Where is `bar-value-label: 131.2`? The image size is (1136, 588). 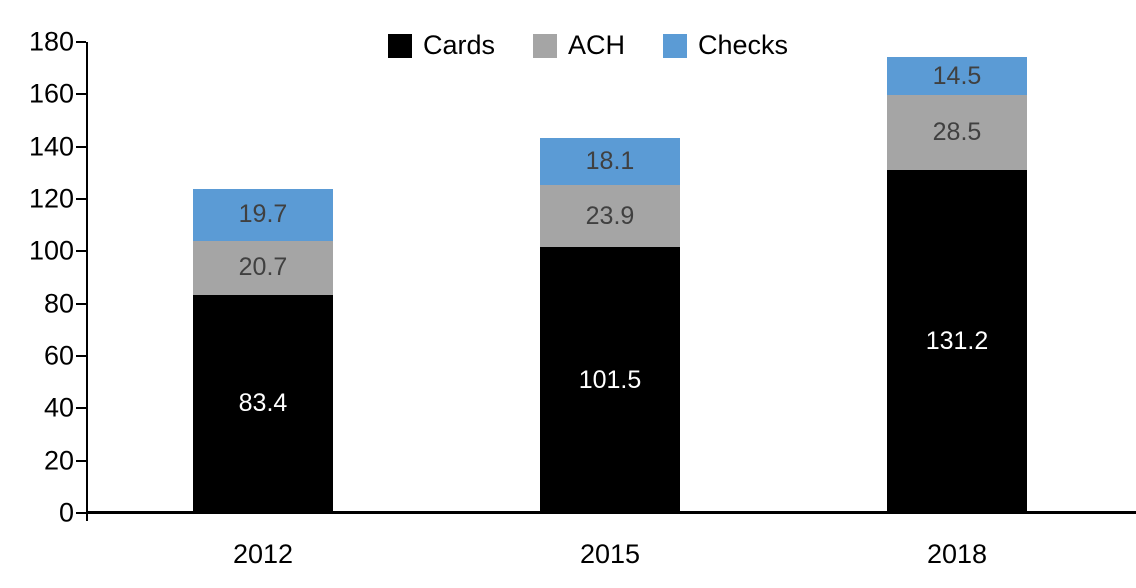
bar-value-label: 131.2 is located at coordinates (957, 340).